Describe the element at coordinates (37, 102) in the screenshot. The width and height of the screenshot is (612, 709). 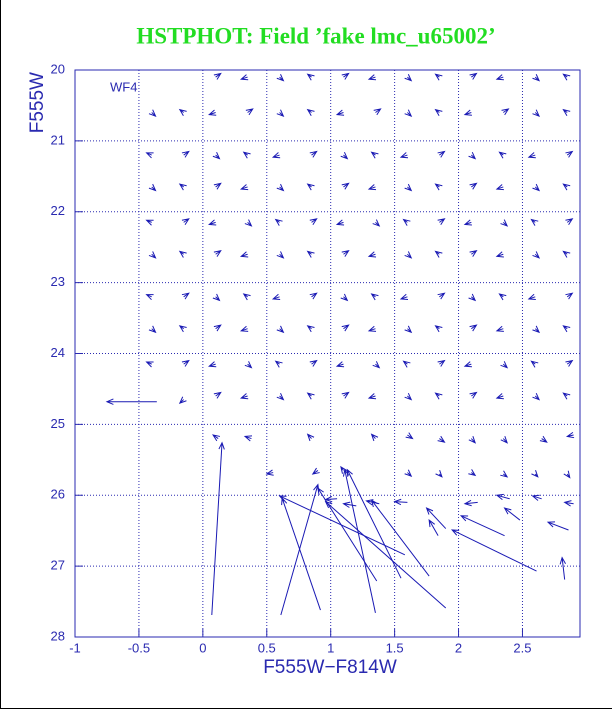
I see `y-axis-label: F555W` at that location.